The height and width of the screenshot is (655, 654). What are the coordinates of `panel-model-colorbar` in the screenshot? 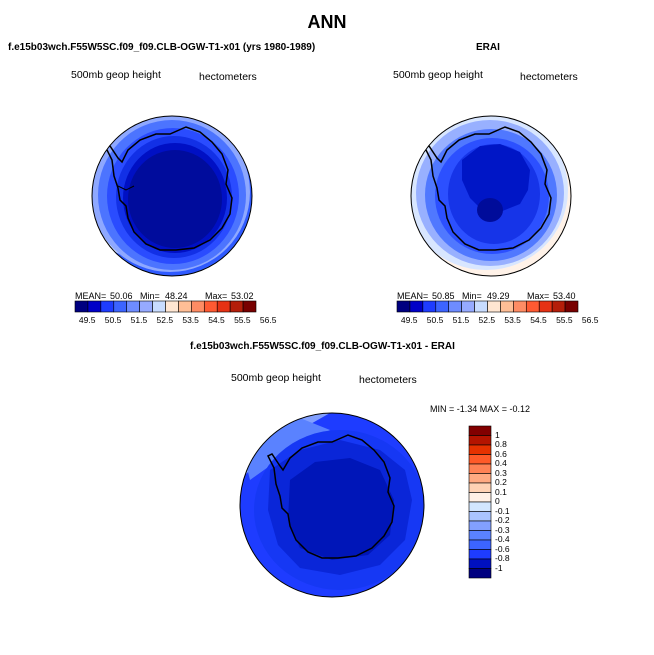 It's located at (165, 306).